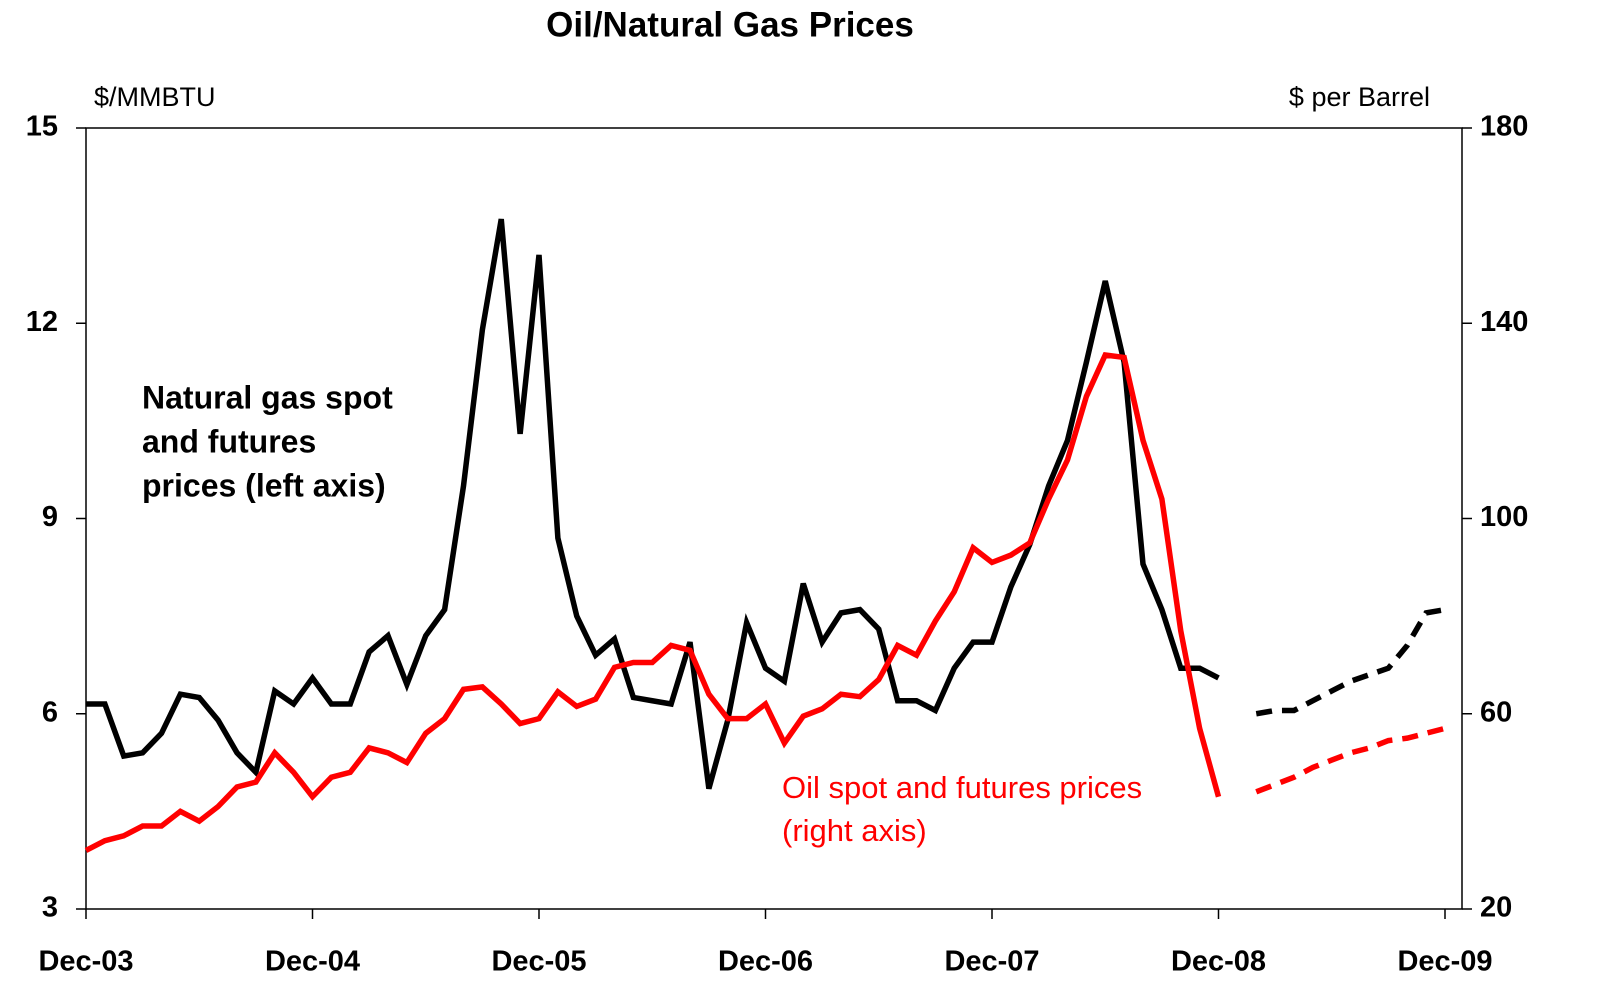 Image resolution: width=1604 pixels, height=1000 pixels. I want to click on annotation: Oil spot and futures prices, so click(962, 787).